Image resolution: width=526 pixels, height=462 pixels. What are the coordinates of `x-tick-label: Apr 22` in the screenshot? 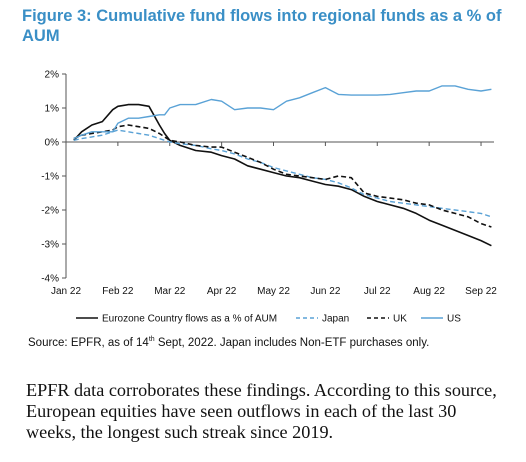 It's located at (222, 291).